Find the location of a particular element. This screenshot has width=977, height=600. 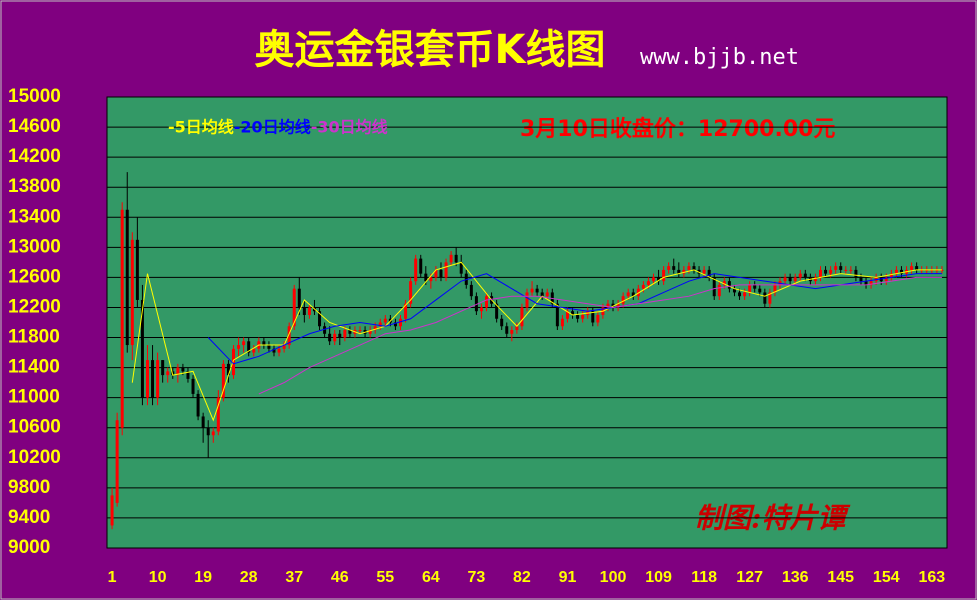

y-tick-label: 9400 is located at coordinates (29, 517).